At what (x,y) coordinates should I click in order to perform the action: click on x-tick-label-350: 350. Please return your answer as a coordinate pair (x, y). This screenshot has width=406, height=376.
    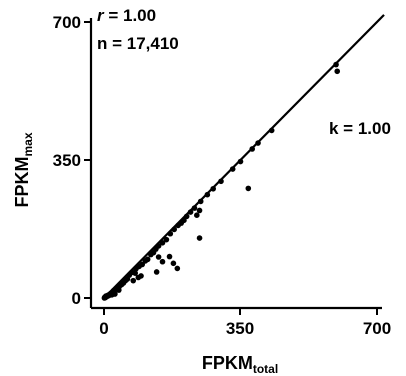
    Looking at the image, I should click on (240, 328).